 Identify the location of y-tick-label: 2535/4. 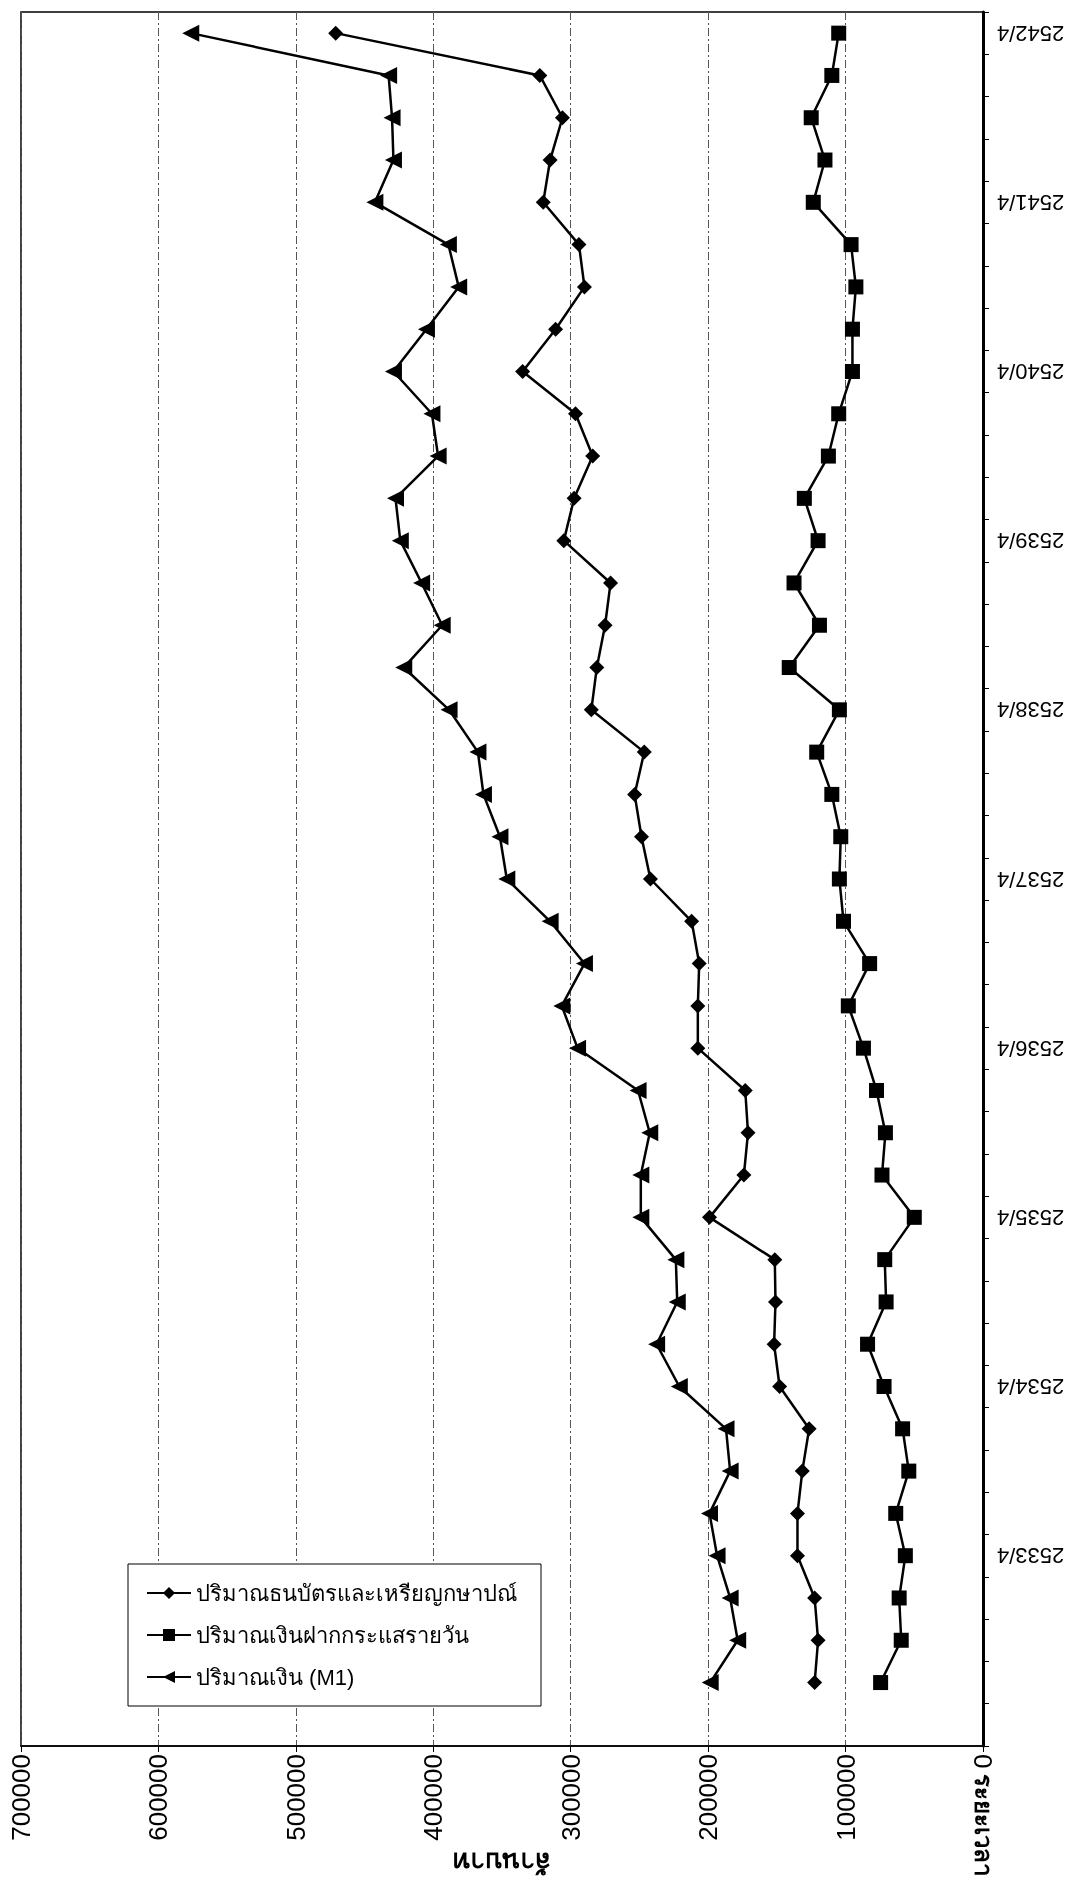
(1031, 1217).